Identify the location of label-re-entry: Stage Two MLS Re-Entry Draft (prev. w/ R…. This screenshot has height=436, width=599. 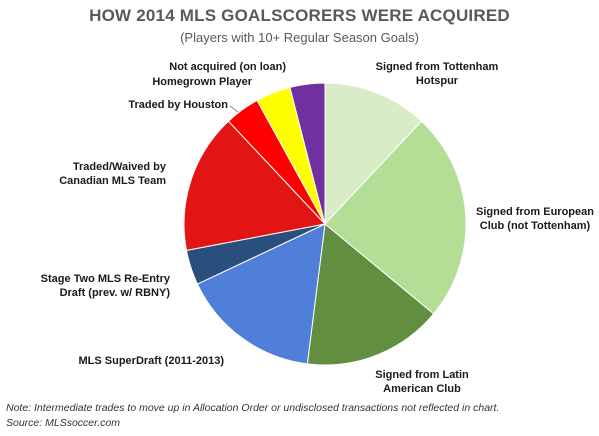
(88, 286).